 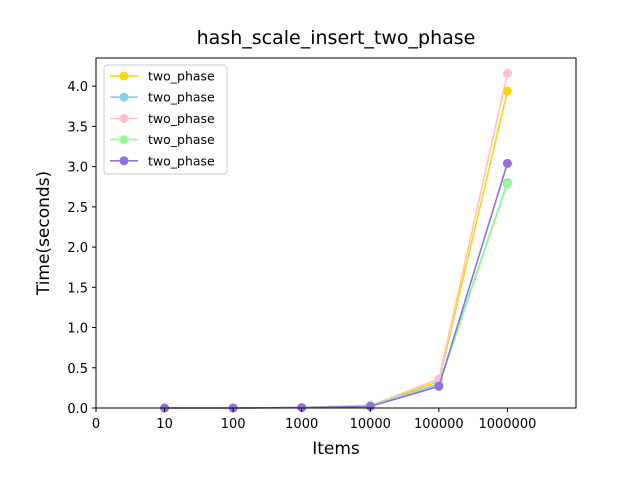 I want to click on y-tick-label: 1.0, so click(x=77, y=329).